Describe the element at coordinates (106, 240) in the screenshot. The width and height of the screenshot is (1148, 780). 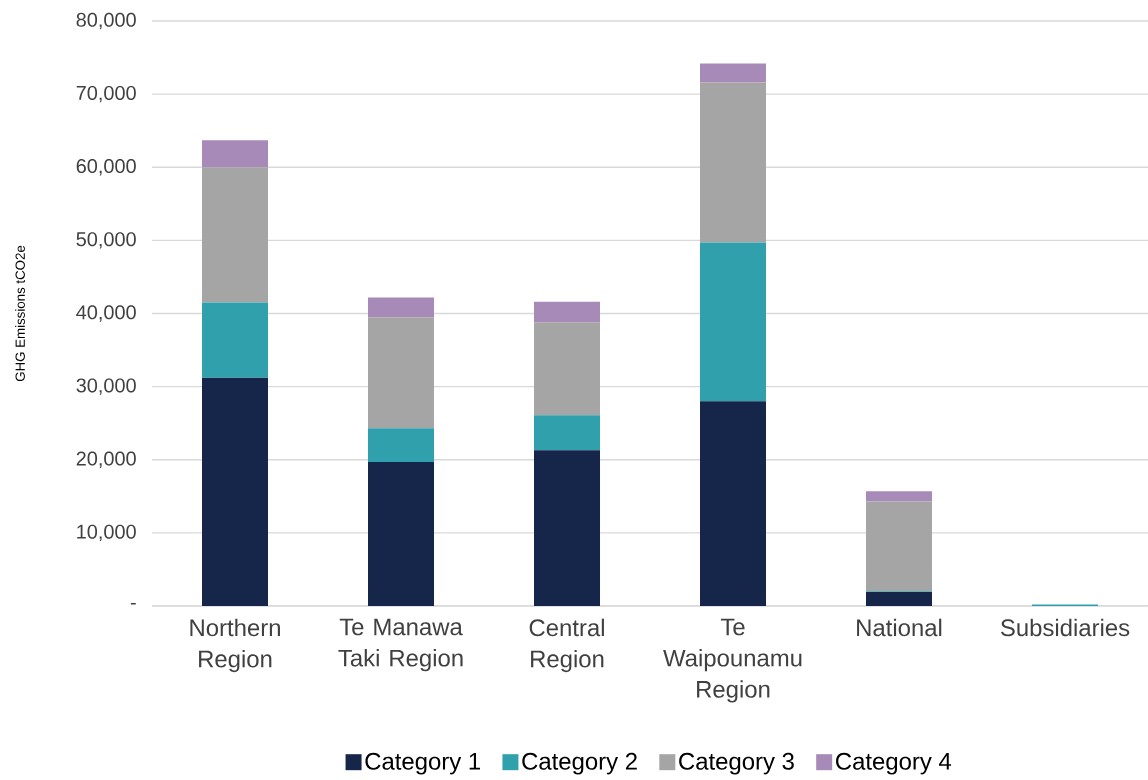
I see `y-tick-label: 50,000` at that location.